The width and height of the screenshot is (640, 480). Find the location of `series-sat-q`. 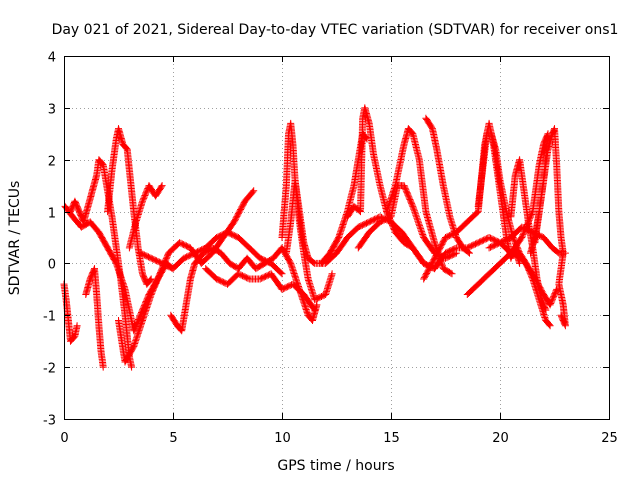

series-sat-q is located at coordinates (447, 185).